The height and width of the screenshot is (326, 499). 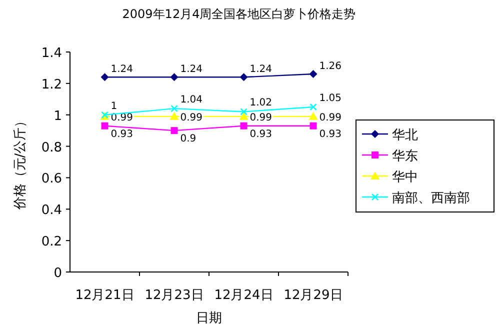 I want to click on legend-label: 华中, so click(x=405, y=177).